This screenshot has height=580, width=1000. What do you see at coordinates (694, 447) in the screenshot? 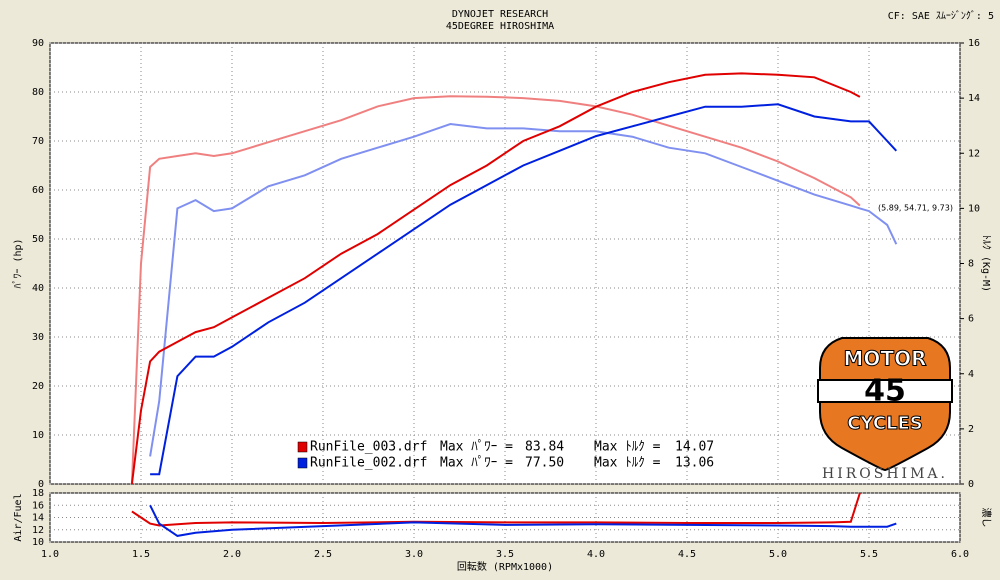
I see `legend-torque-value: 14.07` at bounding box center [694, 447].